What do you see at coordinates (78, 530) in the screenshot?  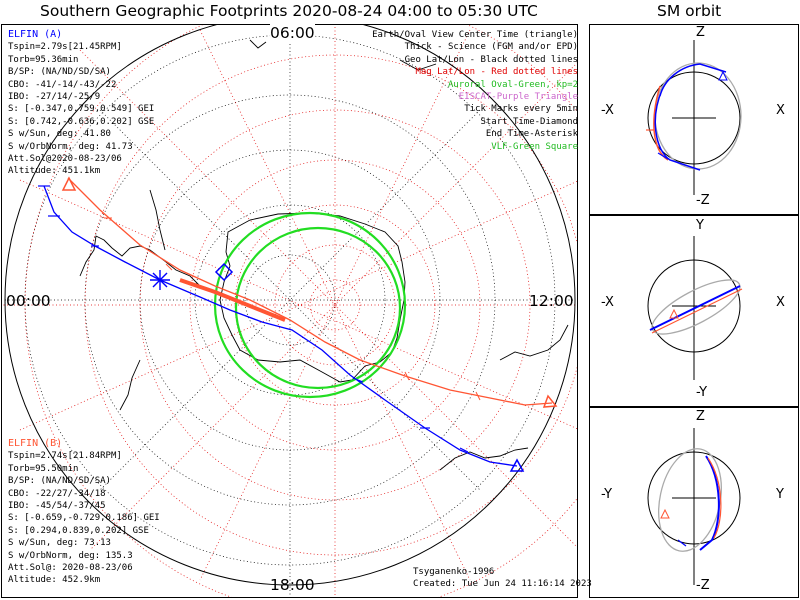 I see `elfin-b-line: S: [0.294,0.839,0.202] GSE` at bounding box center [78, 530].